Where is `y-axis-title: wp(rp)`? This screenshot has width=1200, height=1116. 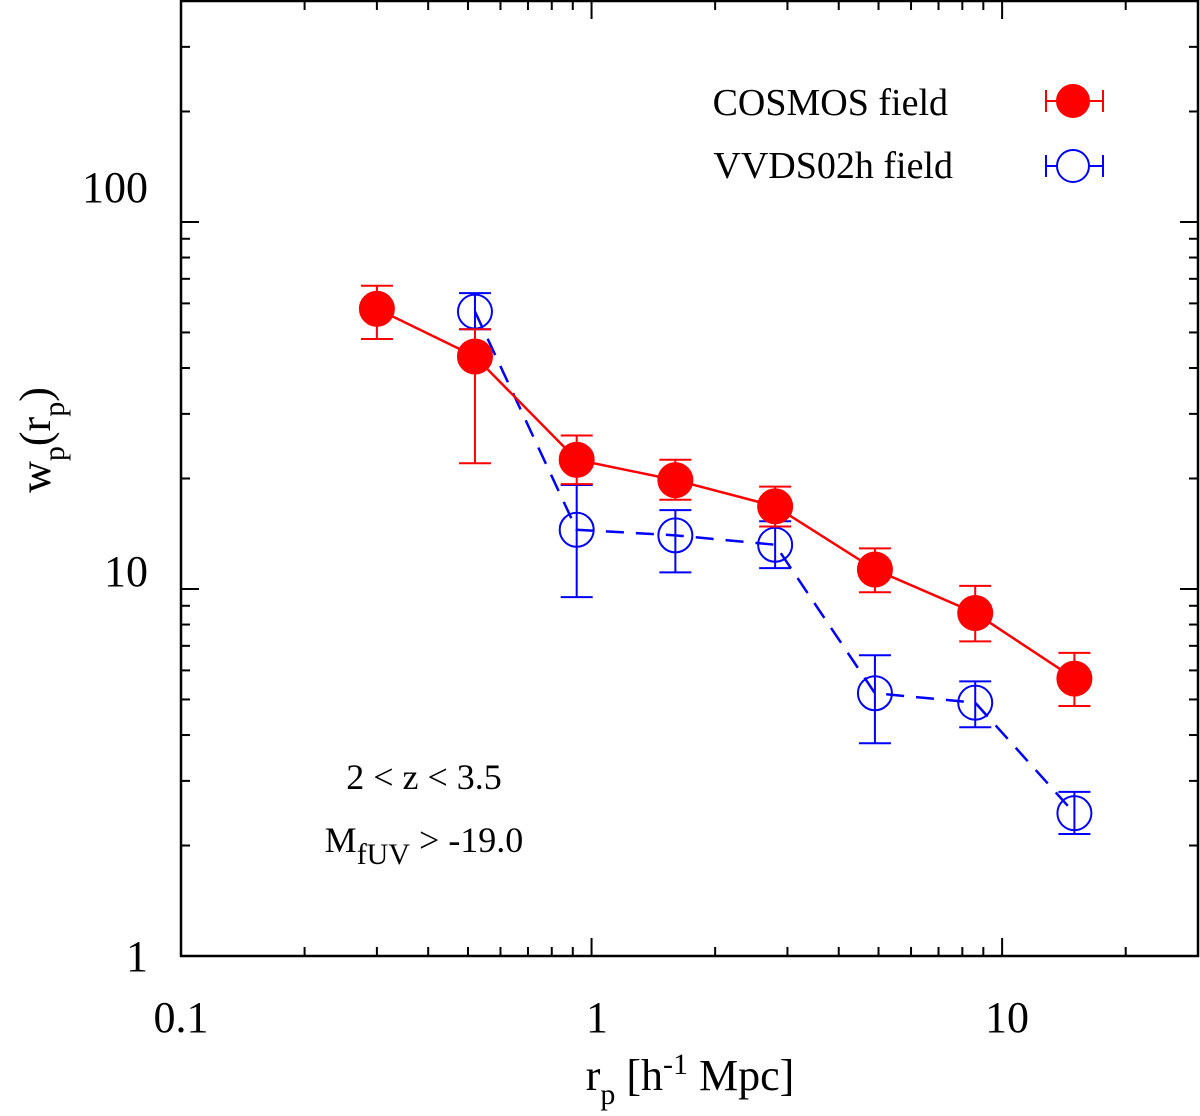 y-axis-title: wp(rp) is located at coordinates (41, 440).